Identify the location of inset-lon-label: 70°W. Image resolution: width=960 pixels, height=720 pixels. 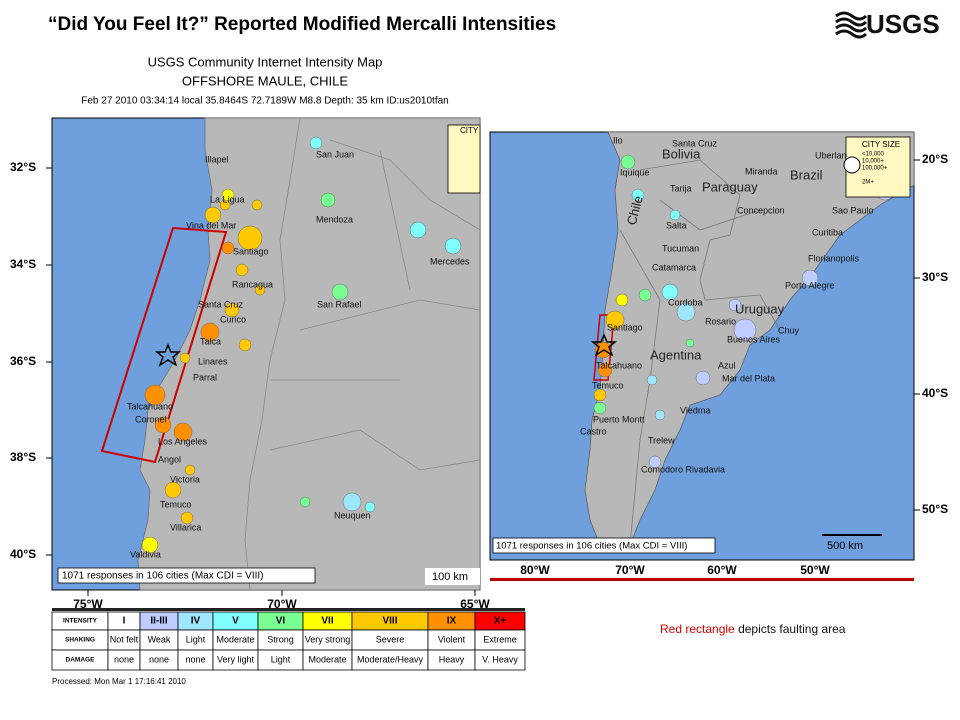
(630, 570).